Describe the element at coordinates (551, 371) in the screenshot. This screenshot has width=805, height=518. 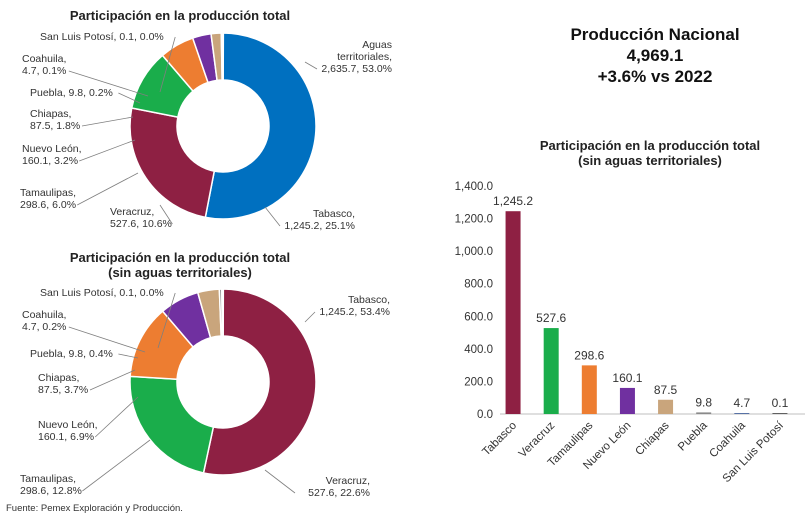
I see `bar-veracruz` at that location.